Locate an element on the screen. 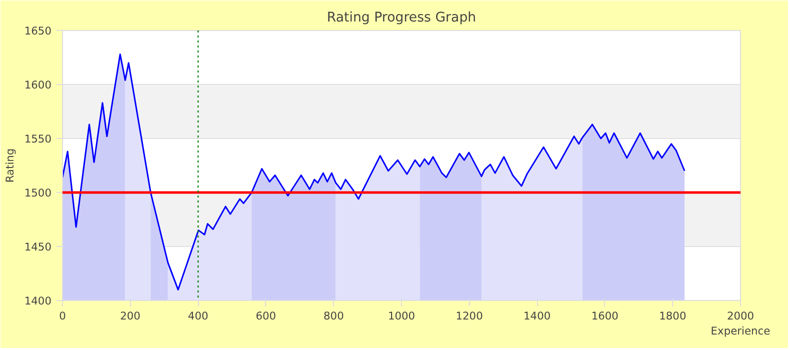 This screenshot has height=350, width=790. x-axis-title: Experience is located at coordinates (740, 331).